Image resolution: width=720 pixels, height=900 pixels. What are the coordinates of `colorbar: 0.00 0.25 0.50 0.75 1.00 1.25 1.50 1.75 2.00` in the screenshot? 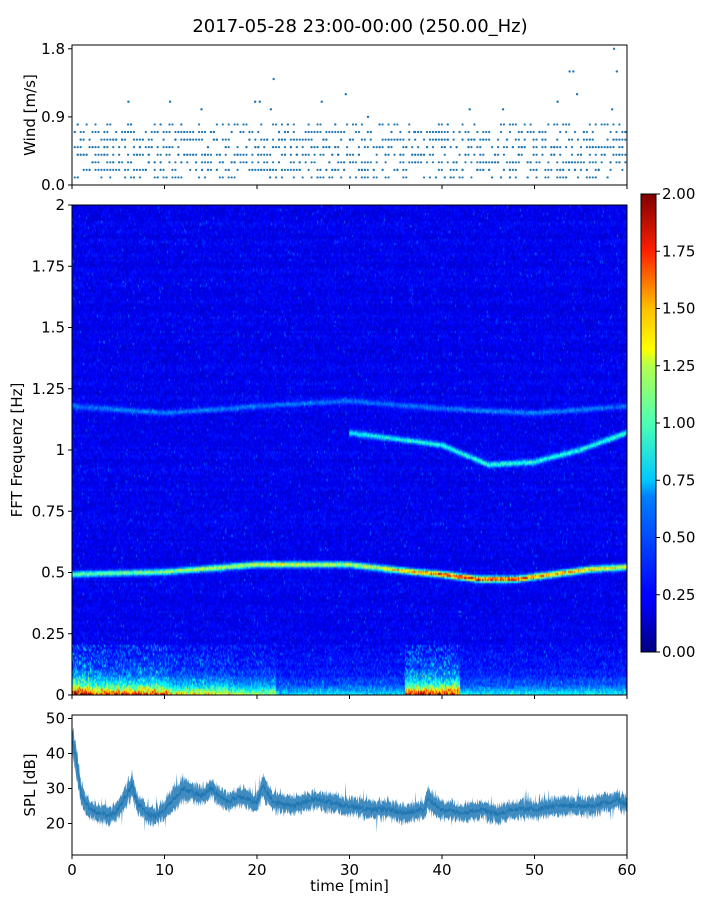 It's located at (667, 423).